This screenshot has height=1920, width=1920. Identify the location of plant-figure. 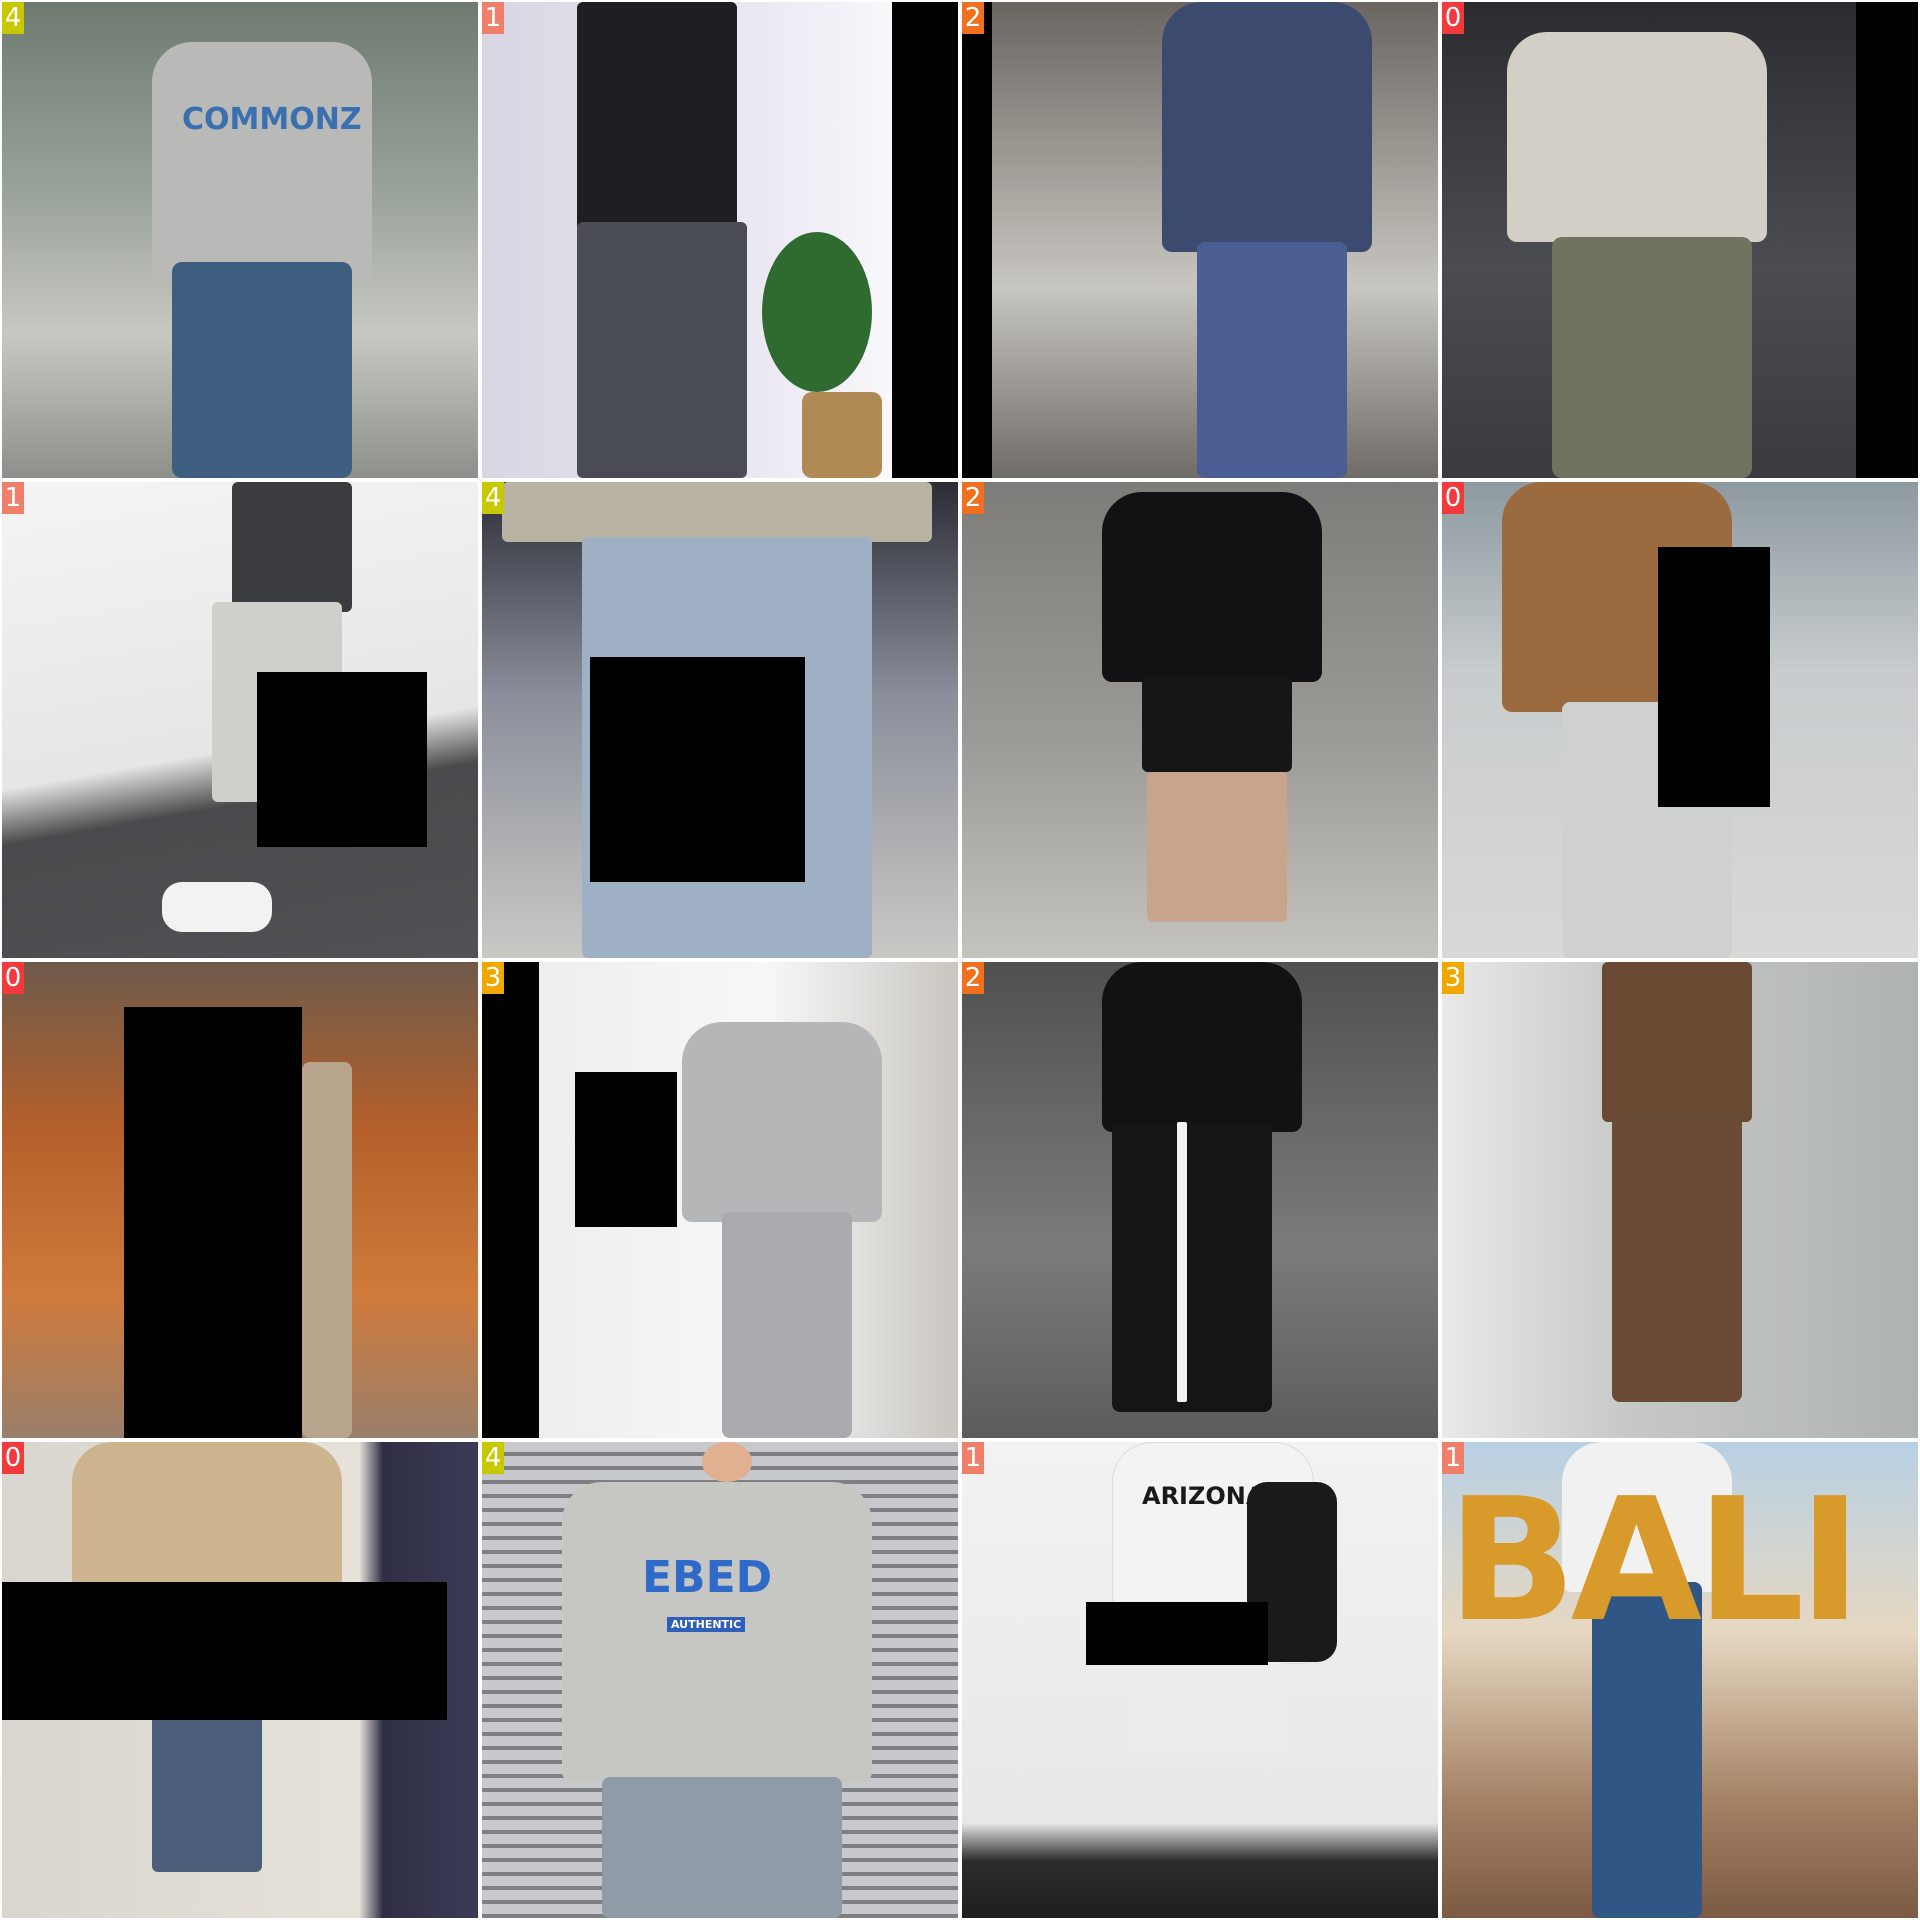
(817, 312).